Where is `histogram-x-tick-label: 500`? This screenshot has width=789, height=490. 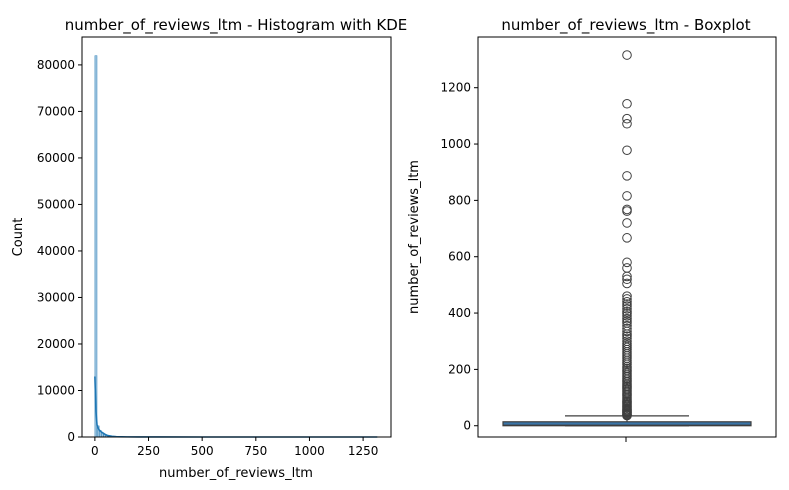
histogram-x-tick-label: 500 is located at coordinates (202, 451).